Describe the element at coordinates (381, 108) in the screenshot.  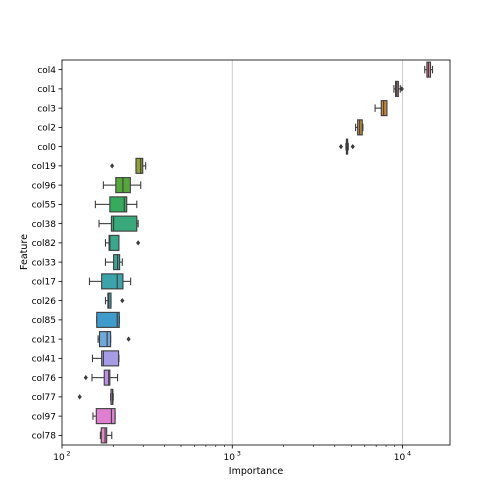
I see `box-col3` at that location.